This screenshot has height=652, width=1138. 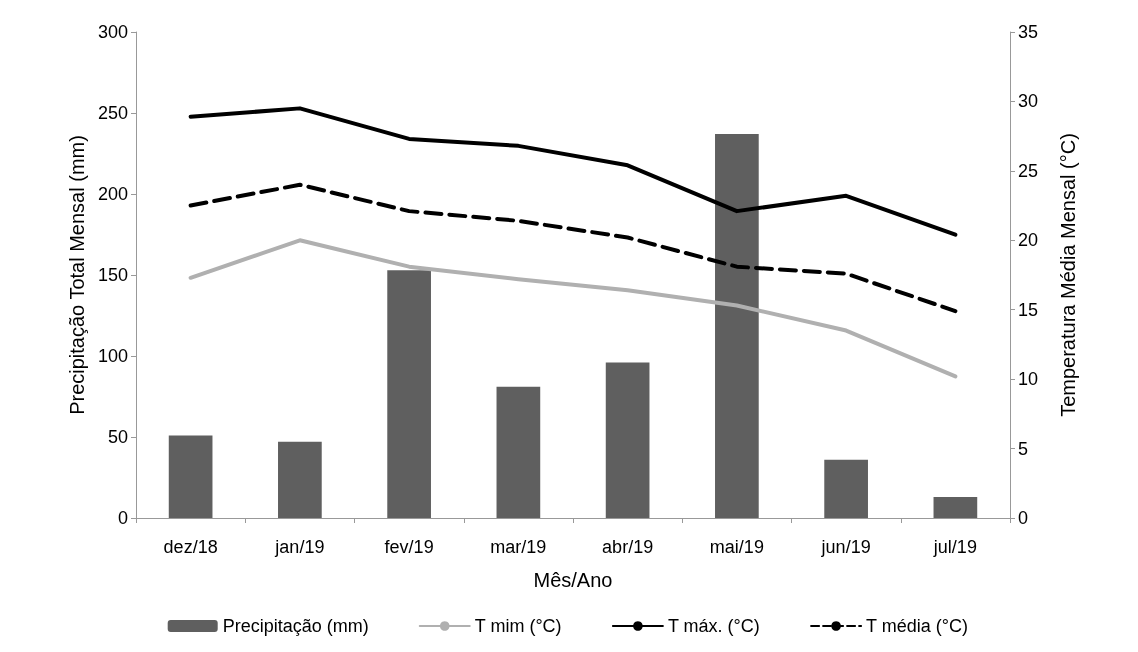 What do you see at coordinates (1068, 275) in the screenshot?
I see `y2-axis-title: Temperatura Média Mensal (°C)` at bounding box center [1068, 275].